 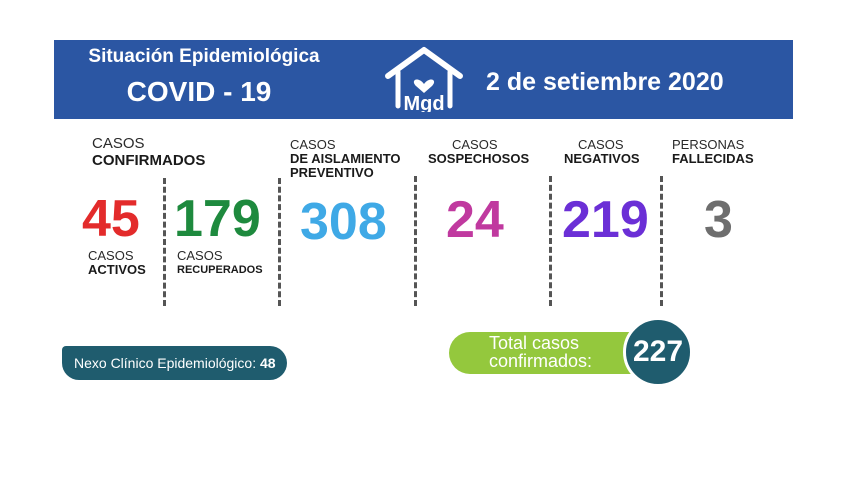 I want to click on recuperados-label: CASOS RECUPERADOS, so click(x=220, y=262).